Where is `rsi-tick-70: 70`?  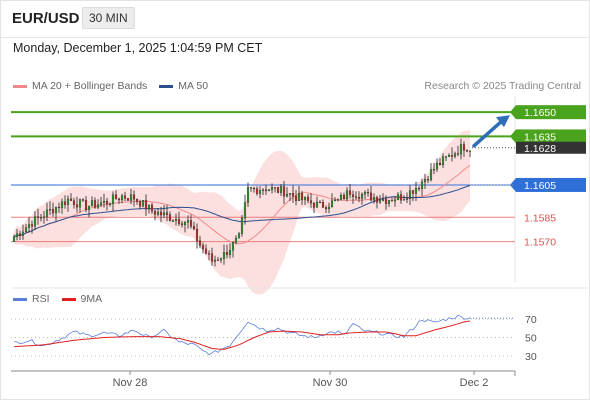 rsi-tick-70: 70 is located at coordinates (531, 320).